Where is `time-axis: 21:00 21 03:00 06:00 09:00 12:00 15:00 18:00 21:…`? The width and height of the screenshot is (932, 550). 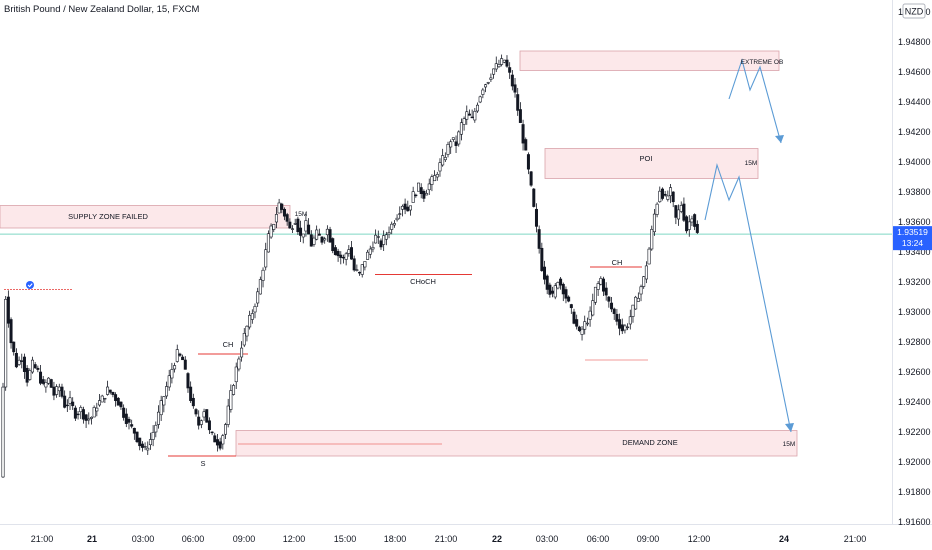 time-axis: 21:00 21 03:00 06:00 09:00 12:00 15:00 18:00 21:… is located at coordinates (449, 539).